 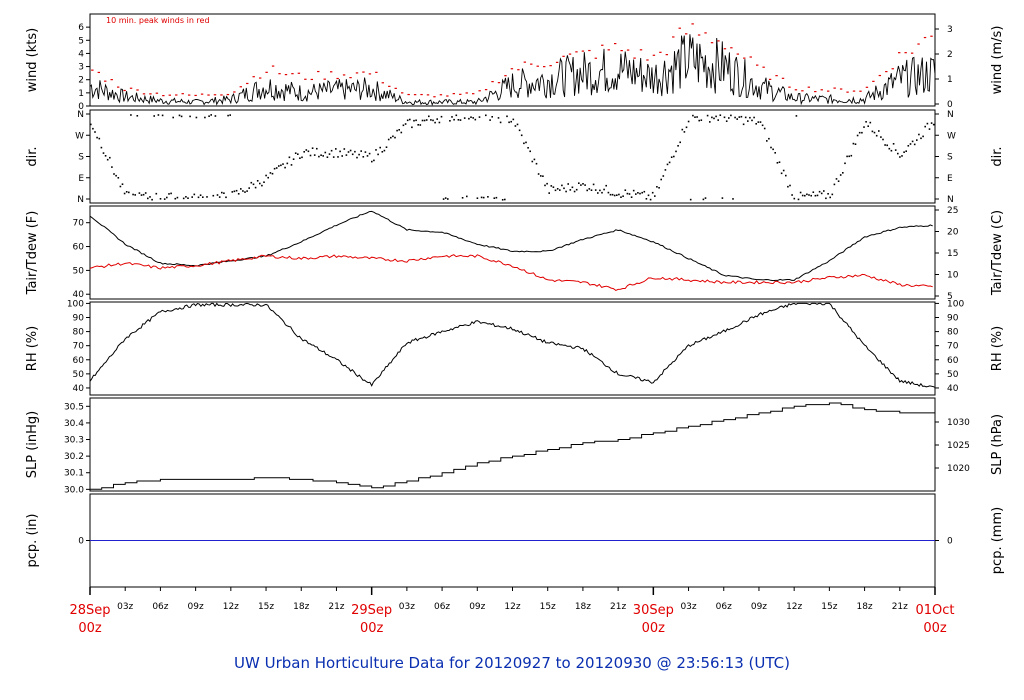 I want to click on y-tick-label-right: 80, so click(x=953, y=333).